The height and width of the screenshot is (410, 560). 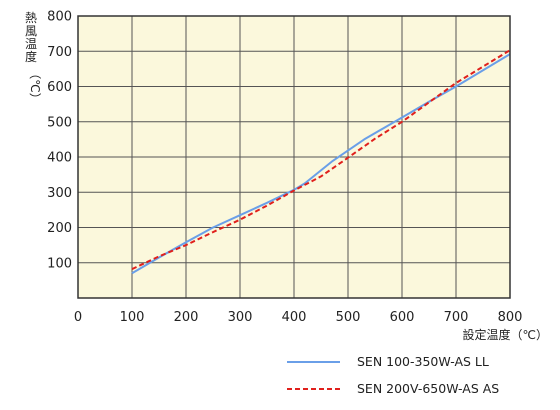 What do you see at coordinates (393, 375) in the screenshot?
I see `legend: SEN 100-350W-AS LL SEN 200V-650W-AS AS` at bounding box center [393, 375].